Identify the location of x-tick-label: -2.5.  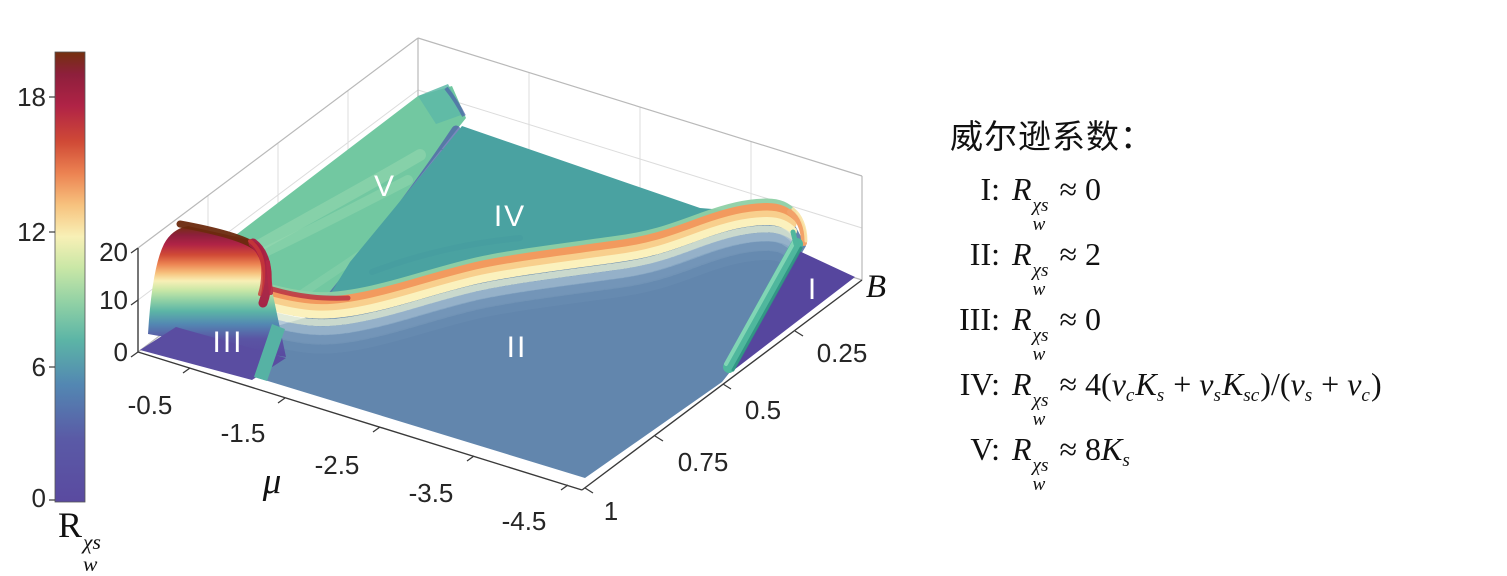
(337, 465).